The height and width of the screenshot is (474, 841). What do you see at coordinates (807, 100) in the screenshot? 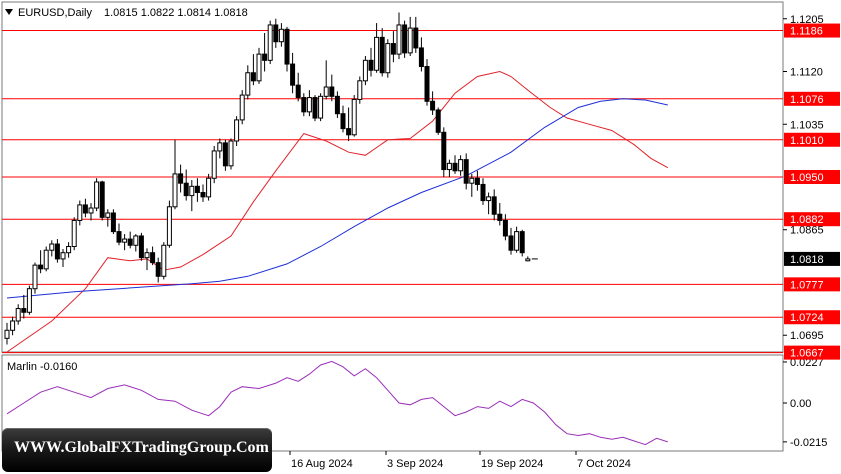
I see `level-tag-label: 1.1076` at bounding box center [807, 100].